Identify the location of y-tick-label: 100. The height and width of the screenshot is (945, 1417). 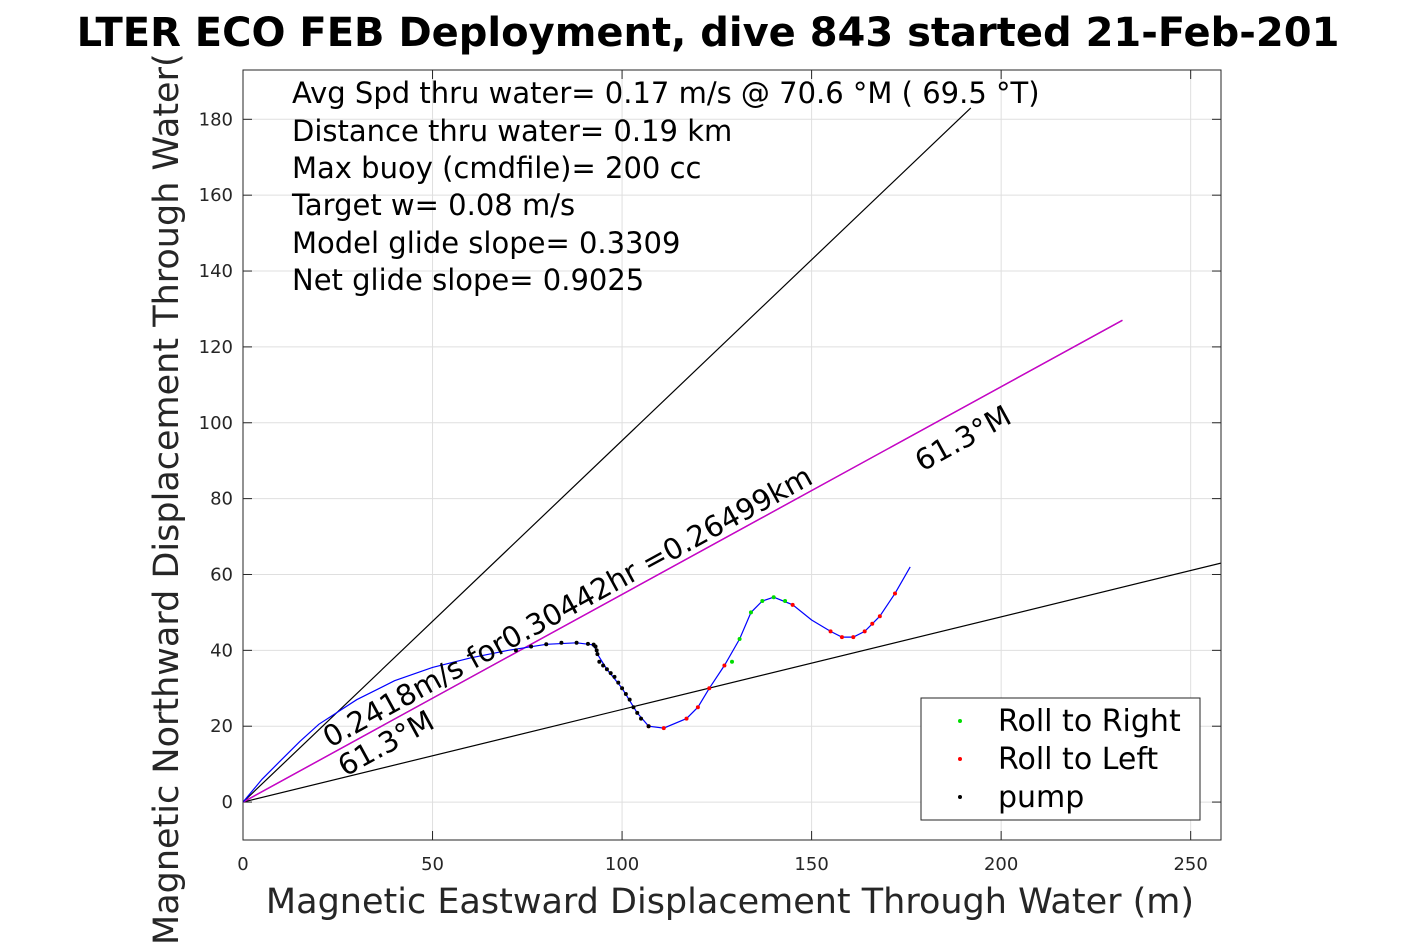
(216, 423).